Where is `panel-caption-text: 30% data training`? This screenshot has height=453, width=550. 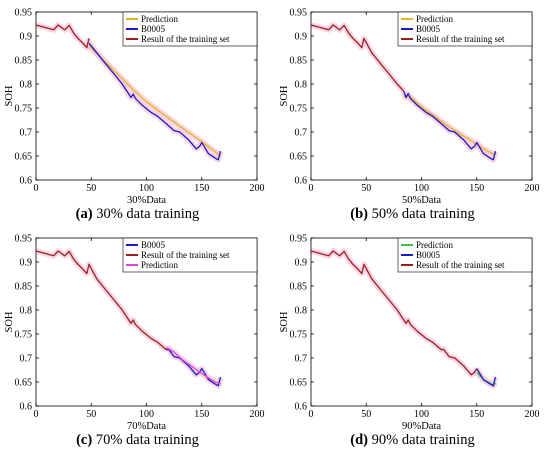 panel-caption-text: 30% data training is located at coordinates (148, 214).